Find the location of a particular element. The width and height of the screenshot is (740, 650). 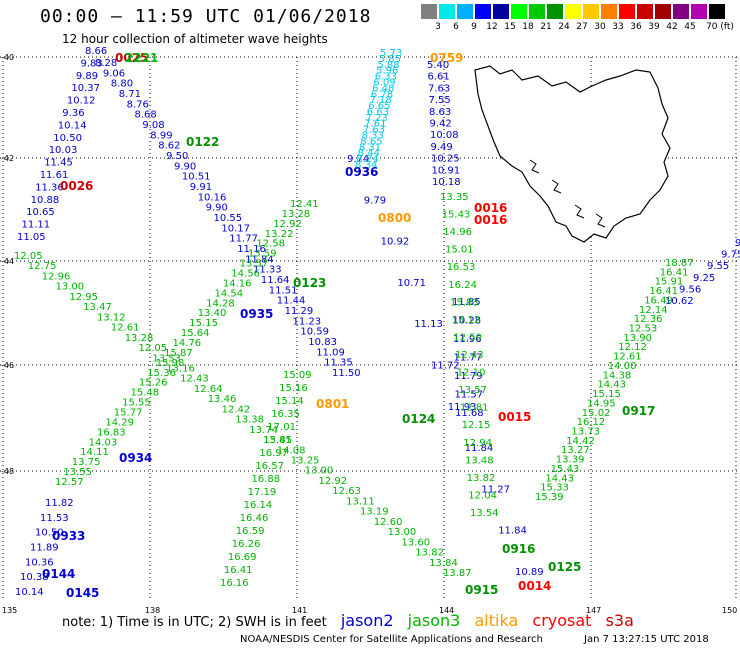

wave-height-value: 11.33 is located at coordinates (267, 270).